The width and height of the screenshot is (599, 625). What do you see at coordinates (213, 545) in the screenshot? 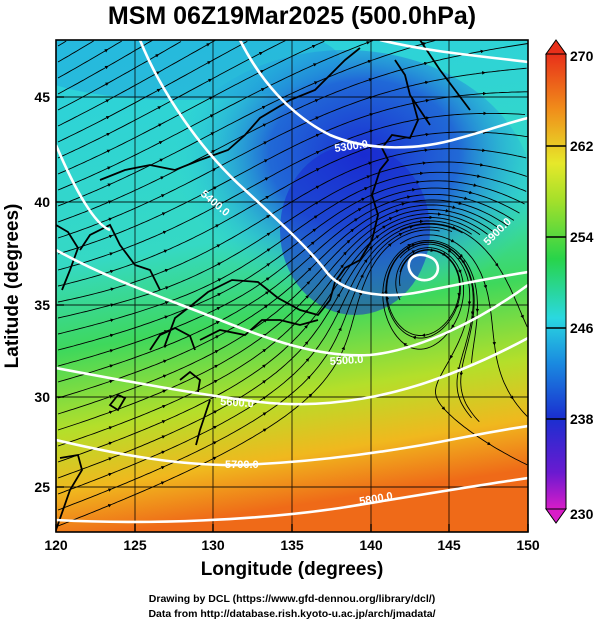
I see `x-tick-label: 130` at bounding box center [213, 545].